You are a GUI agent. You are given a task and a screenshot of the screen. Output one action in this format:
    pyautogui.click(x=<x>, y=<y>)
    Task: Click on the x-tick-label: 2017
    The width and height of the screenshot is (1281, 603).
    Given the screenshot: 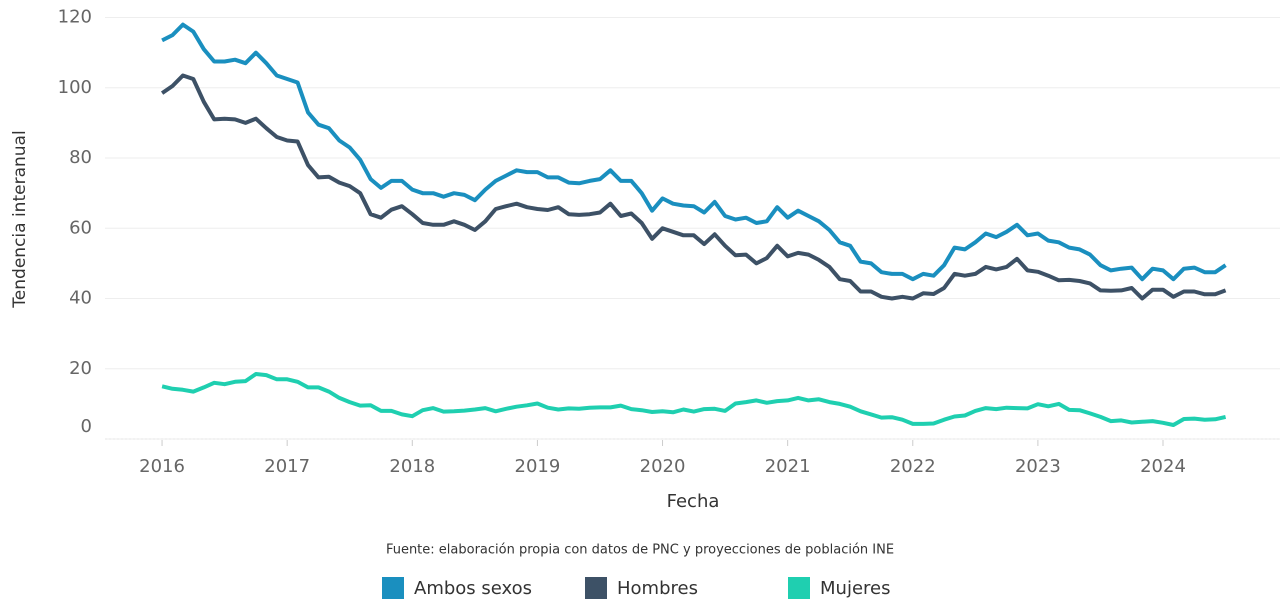 What is the action you would take?
    pyautogui.click(x=287, y=466)
    